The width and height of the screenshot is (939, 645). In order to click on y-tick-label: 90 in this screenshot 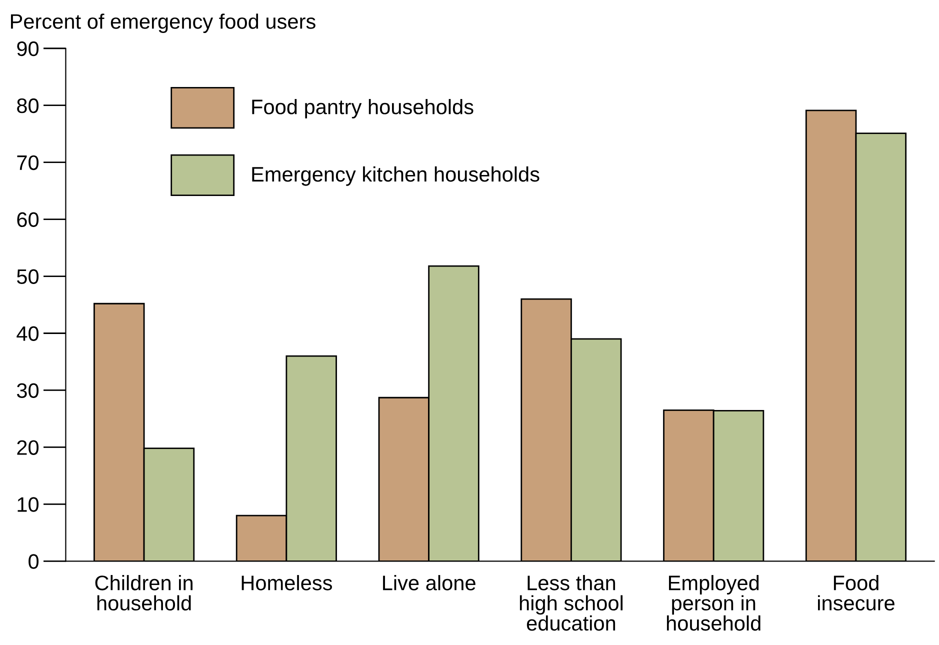, I will do `click(28, 48)`.